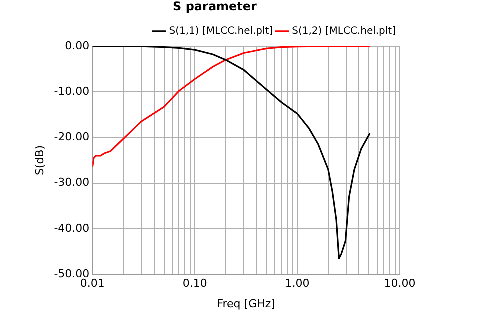 The image size is (500, 323). What do you see at coordinates (215, 7) in the screenshot?
I see `chart-title: S parameter` at bounding box center [215, 7].